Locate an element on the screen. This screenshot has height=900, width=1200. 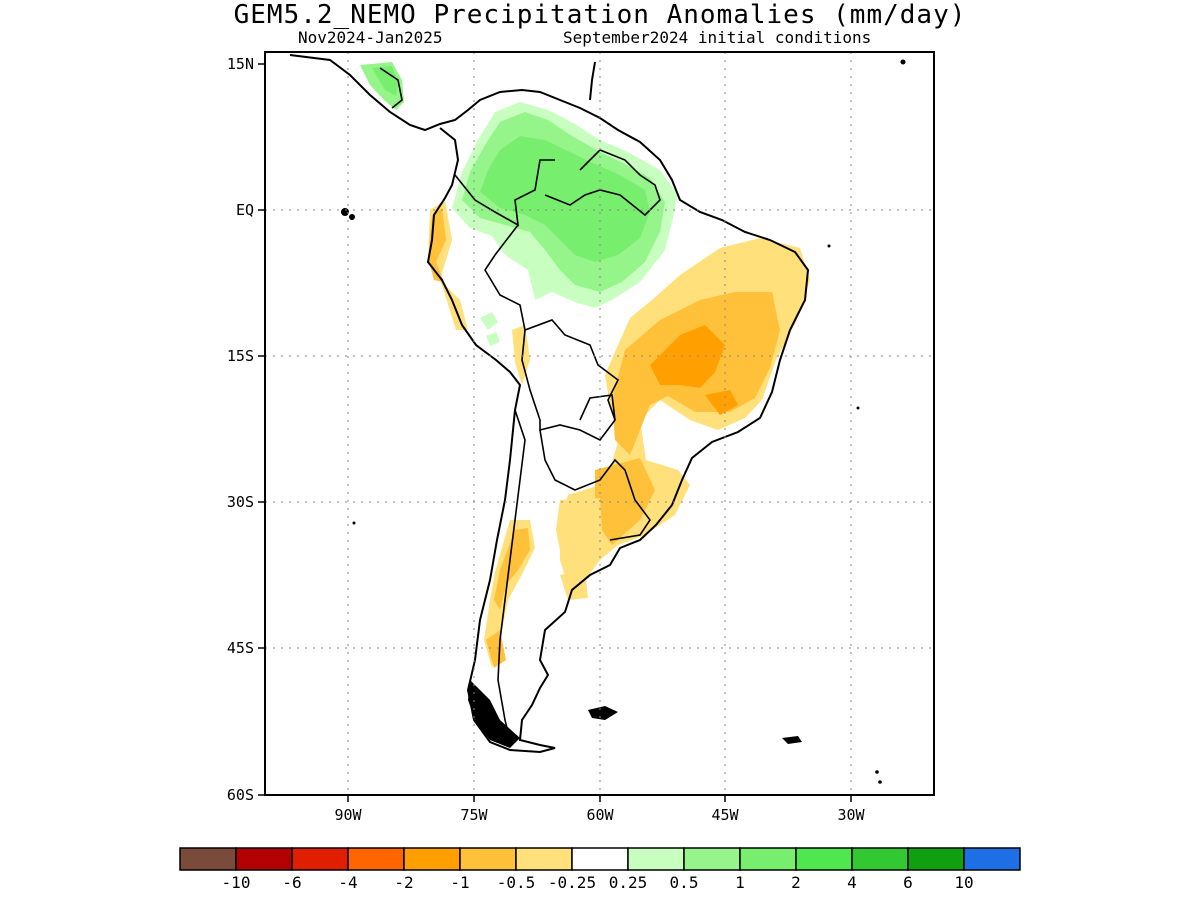
colorbar-label: -10 is located at coordinates (236, 882).